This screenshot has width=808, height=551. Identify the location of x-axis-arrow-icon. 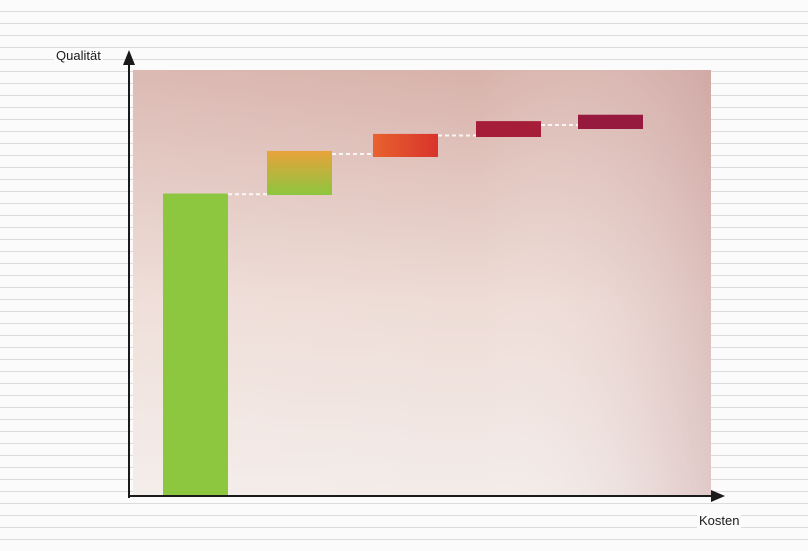
(718, 496).